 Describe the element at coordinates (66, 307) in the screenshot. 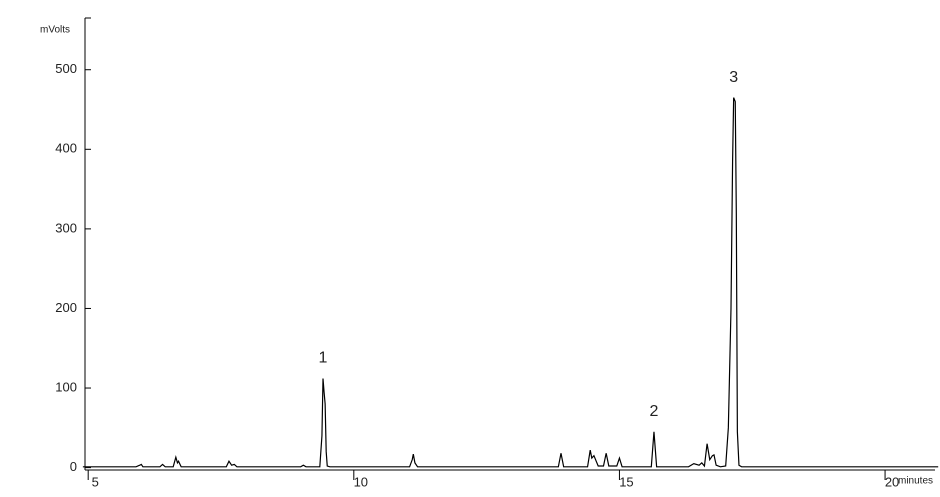

I see `y-tick-label: 200` at that location.